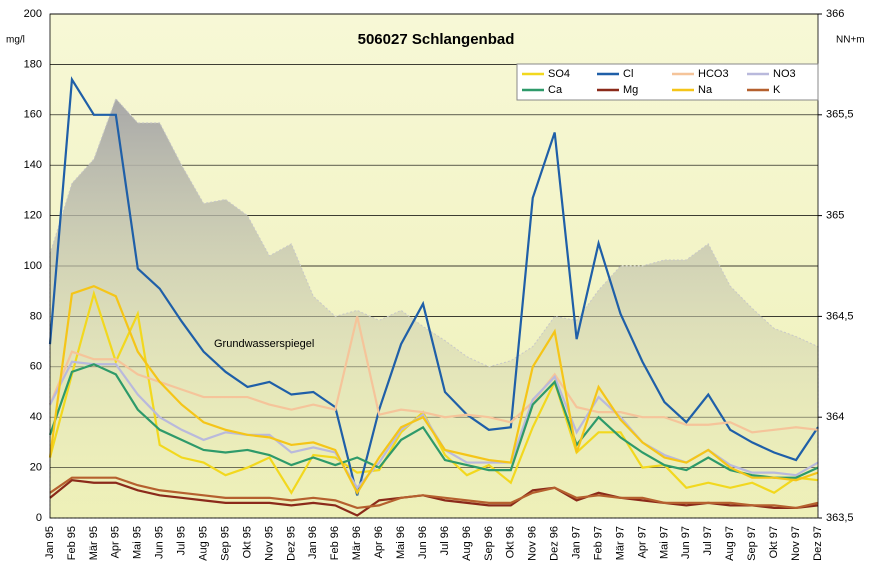  Describe the element at coordinates (489, 543) in the screenshot. I see `x-tick-label: Sep 96` at that location.